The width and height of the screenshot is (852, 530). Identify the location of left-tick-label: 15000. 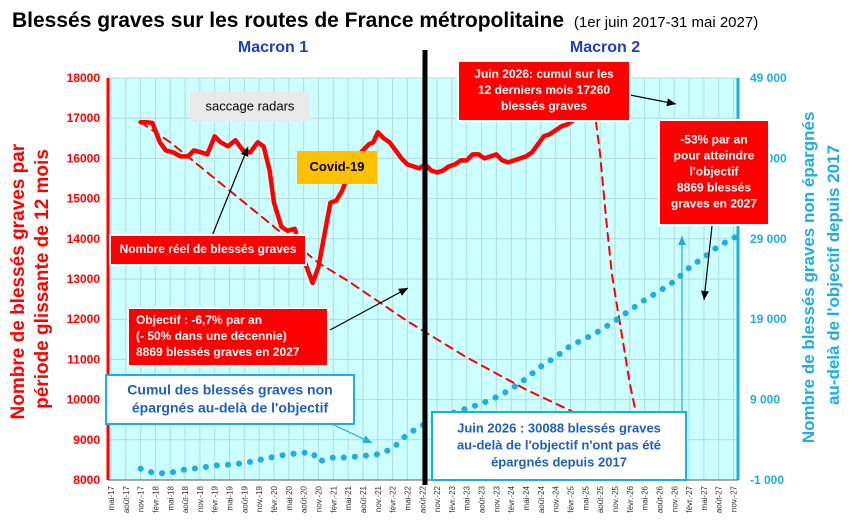
(84, 199).